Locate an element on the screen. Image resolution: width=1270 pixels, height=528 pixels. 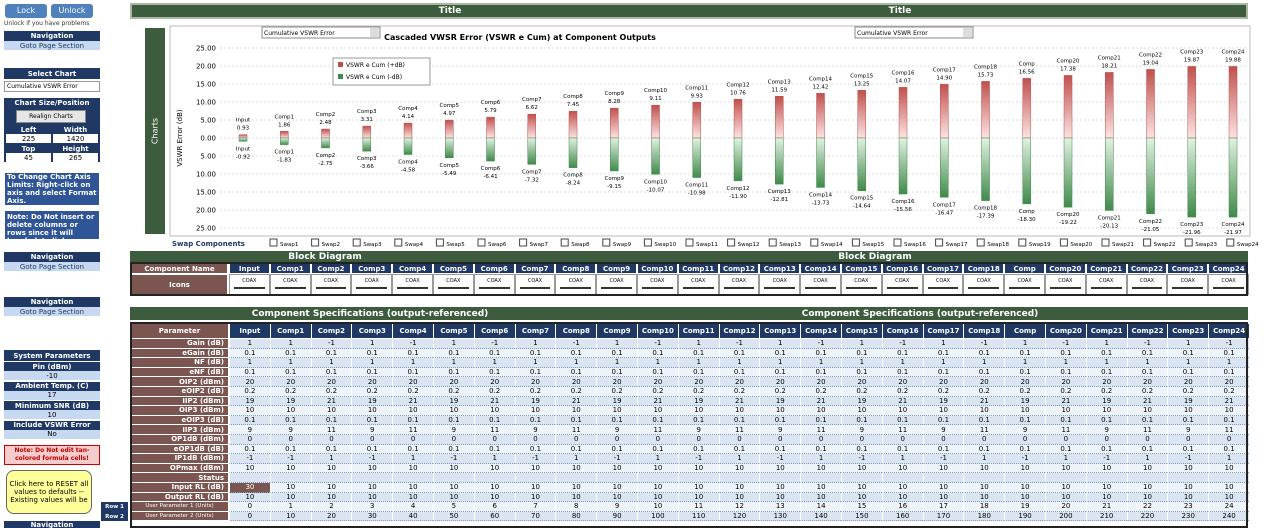
nav-link: Goto Page Section is located at coordinates (52, 266).